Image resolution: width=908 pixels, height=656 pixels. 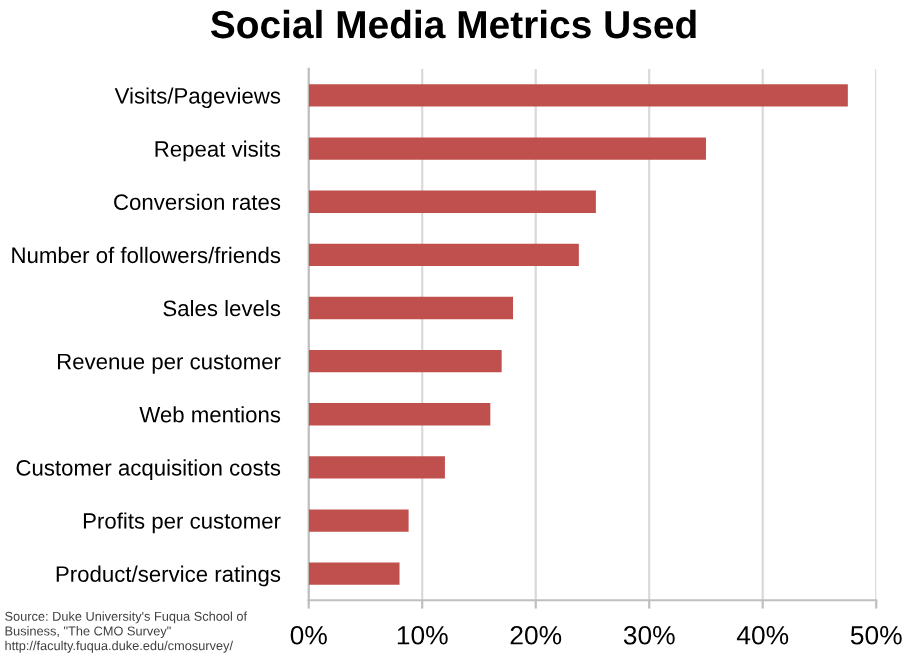 What do you see at coordinates (169, 363) in the screenshot?
I see `y-tick-label: Revenue per customer` at bounding box center [169, 363].